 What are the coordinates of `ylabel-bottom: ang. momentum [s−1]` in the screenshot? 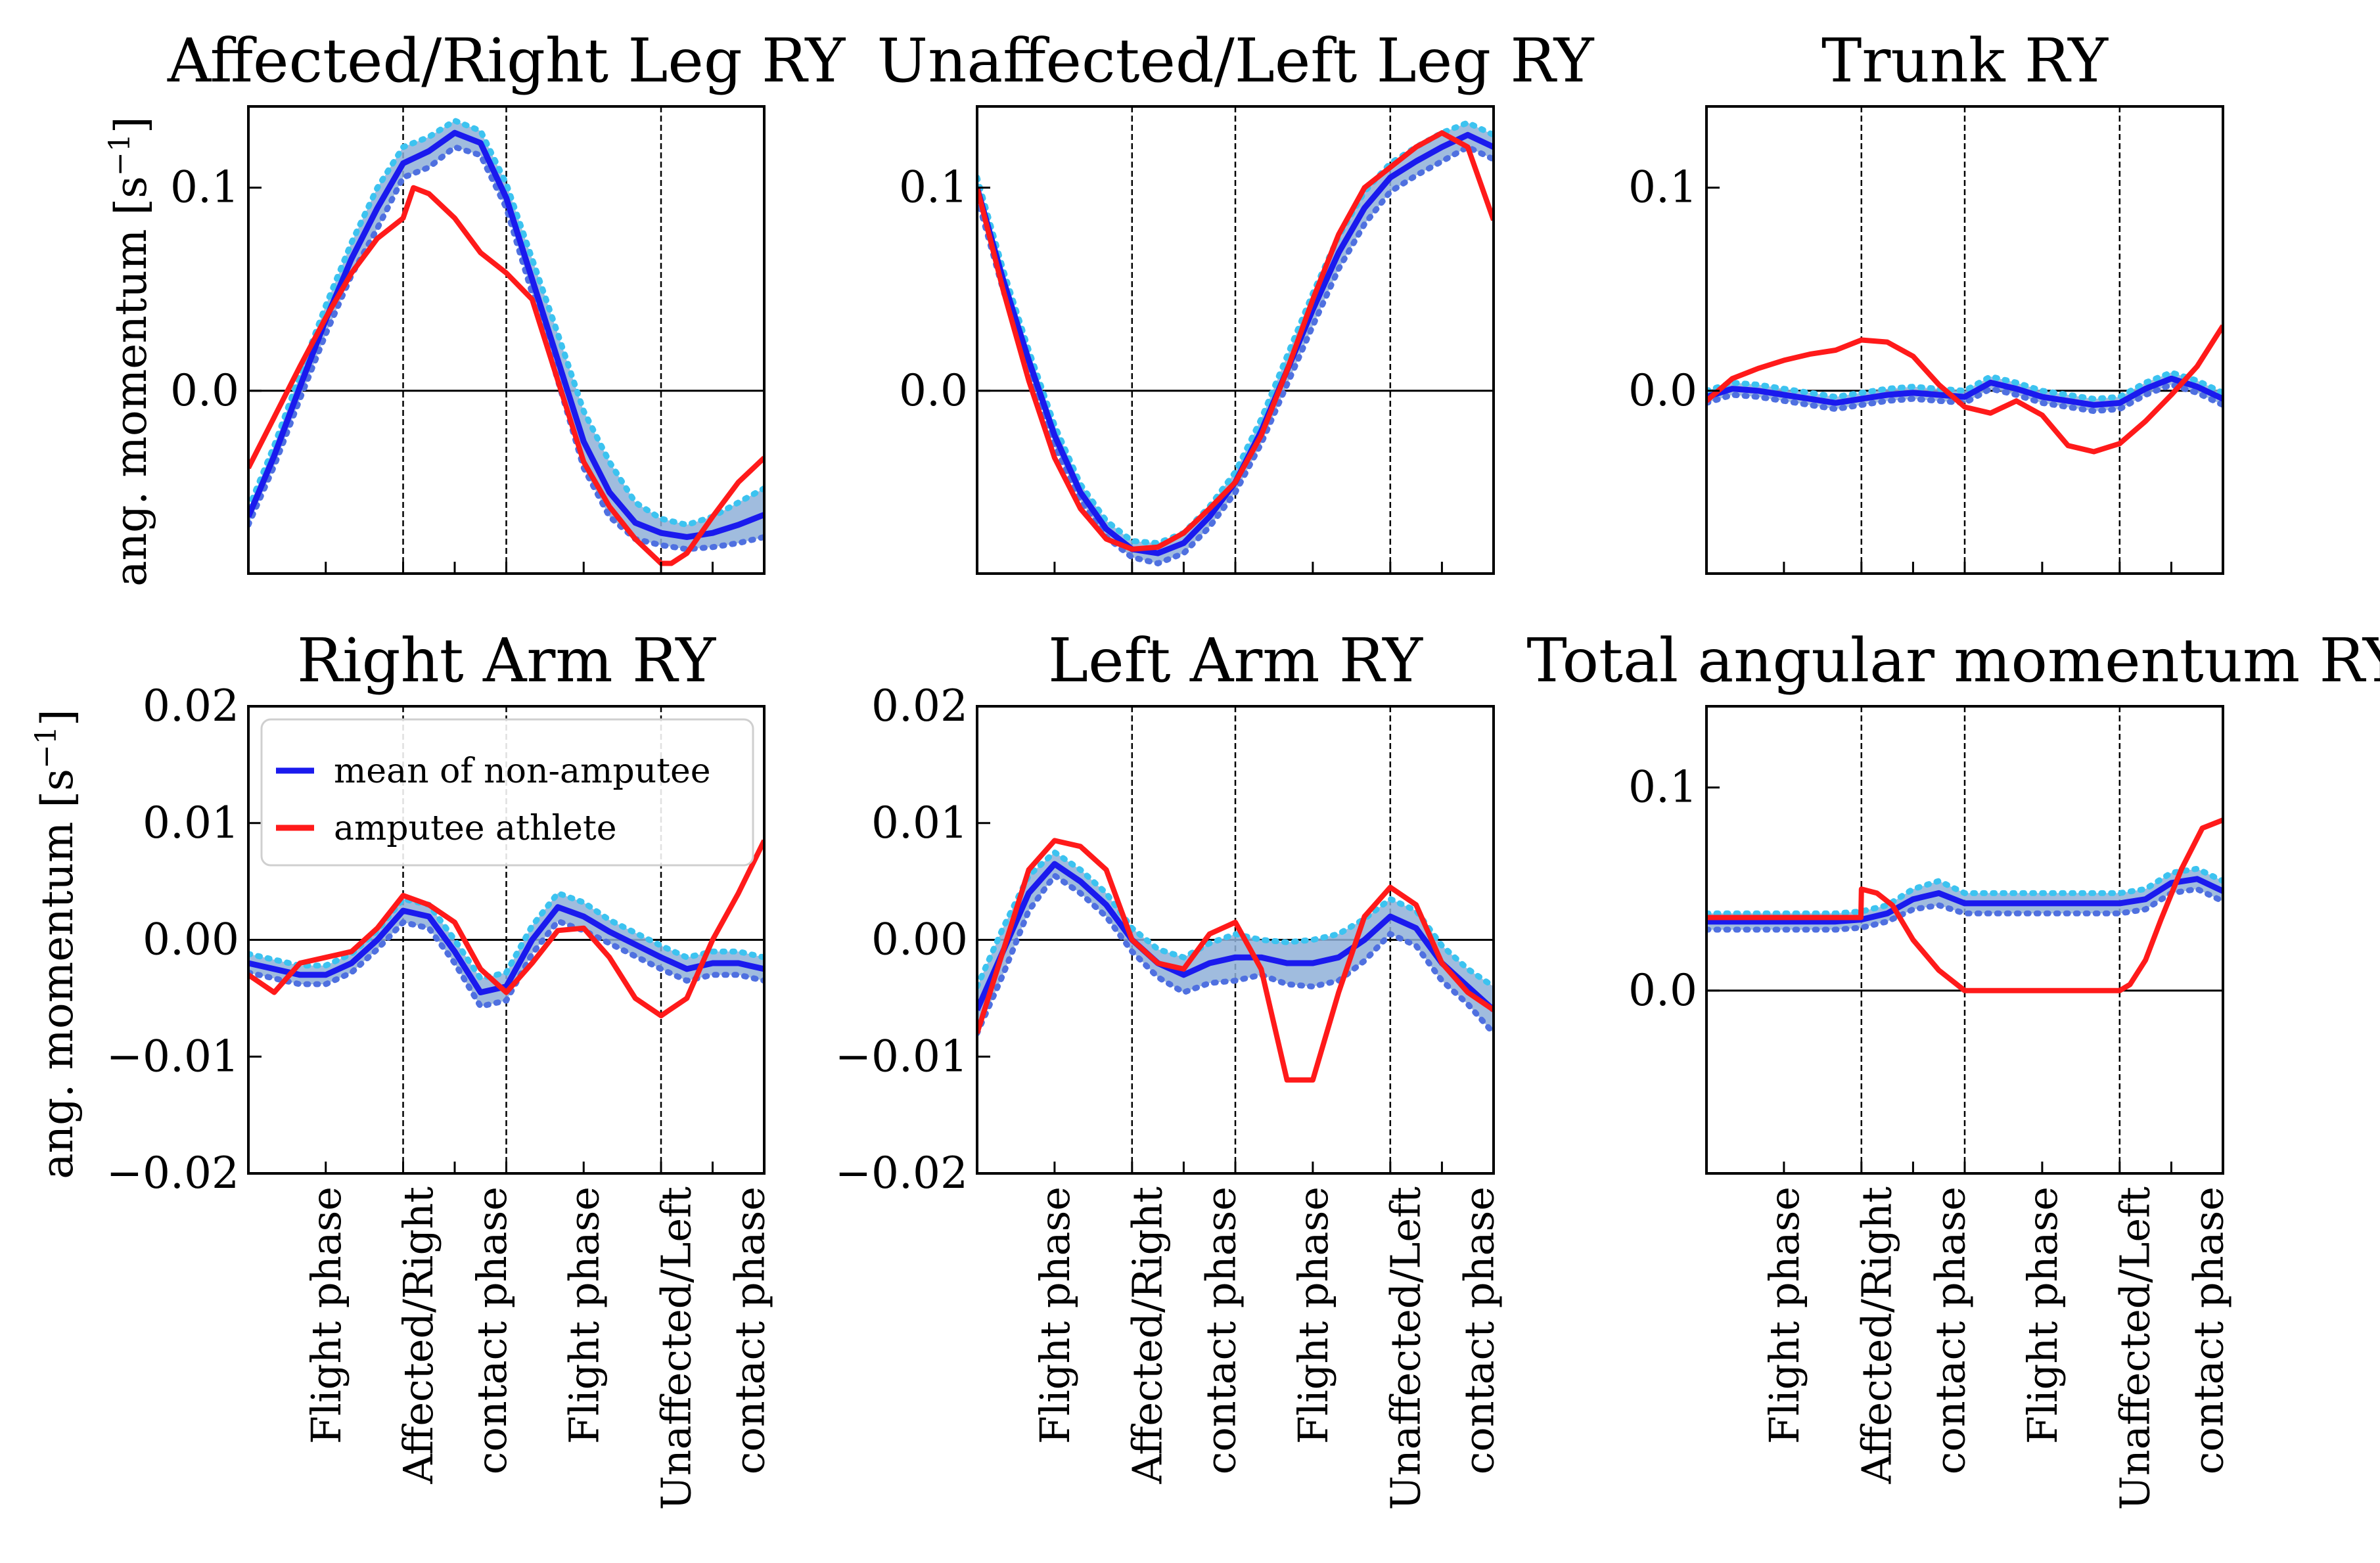 It's located at (56, 944).